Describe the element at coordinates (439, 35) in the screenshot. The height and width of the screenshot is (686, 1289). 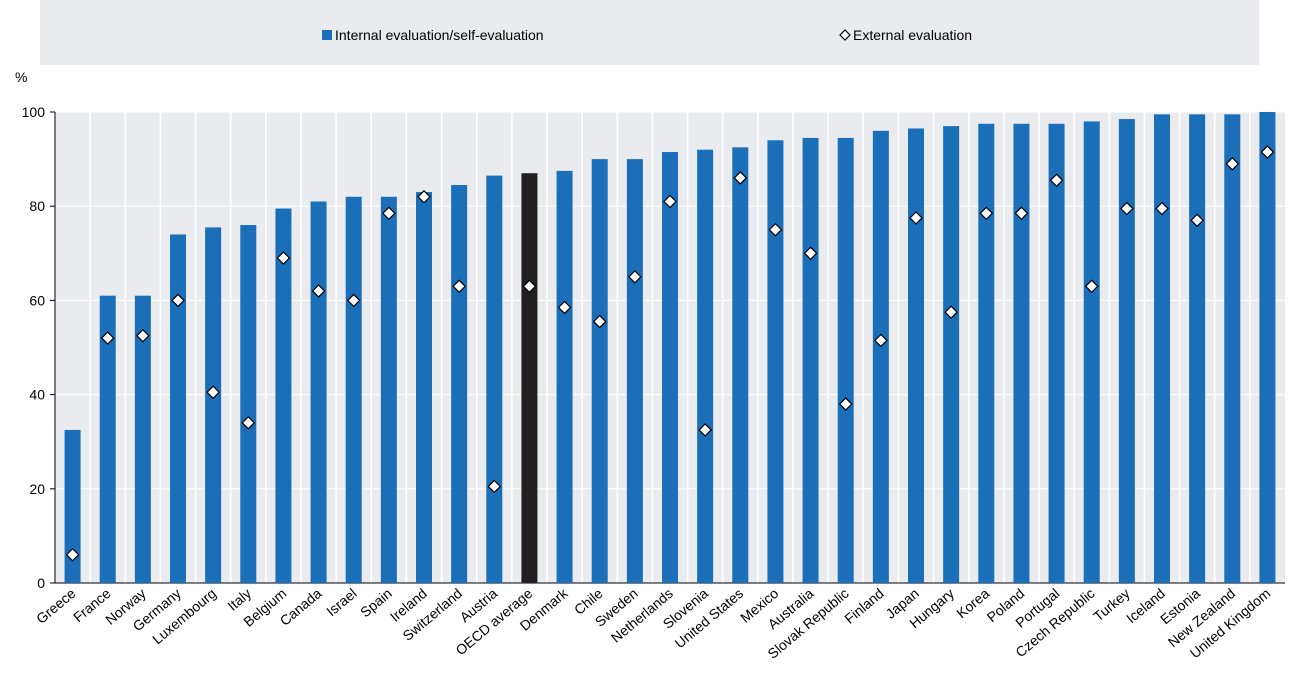
I see `legend-label: Internal evaluation/self-evaluation` at that location.